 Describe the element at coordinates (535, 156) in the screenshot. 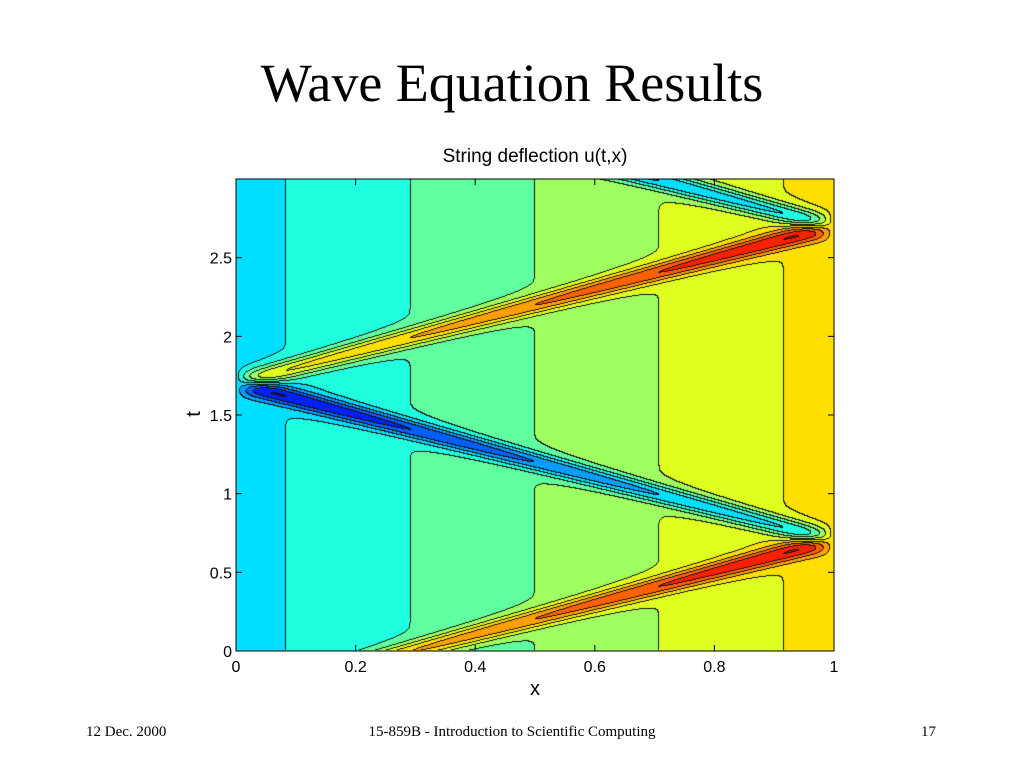

I see `chart-title: String deflection u(t,x)` at that location.